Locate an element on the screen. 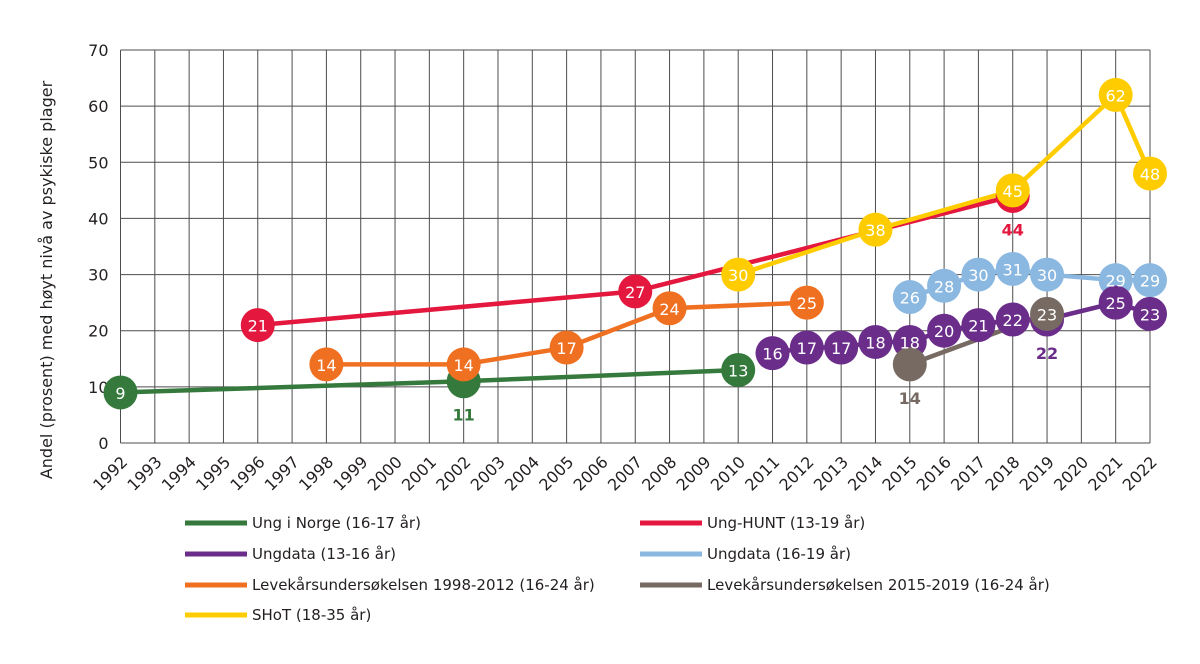 This screenshot has height=664, width=1200. data-label: 38 is located at coordinates (875, 230).